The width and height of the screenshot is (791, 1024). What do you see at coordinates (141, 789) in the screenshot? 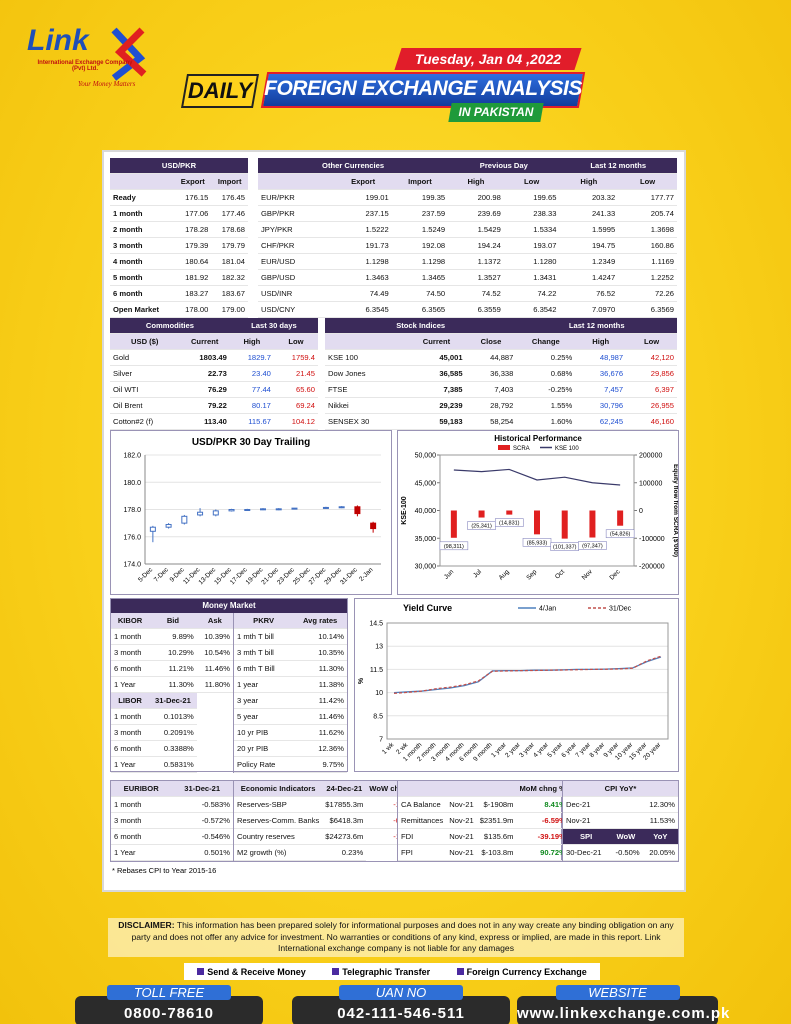
I see `table-cell: EURIBOR` at bounding box center [141, 789].